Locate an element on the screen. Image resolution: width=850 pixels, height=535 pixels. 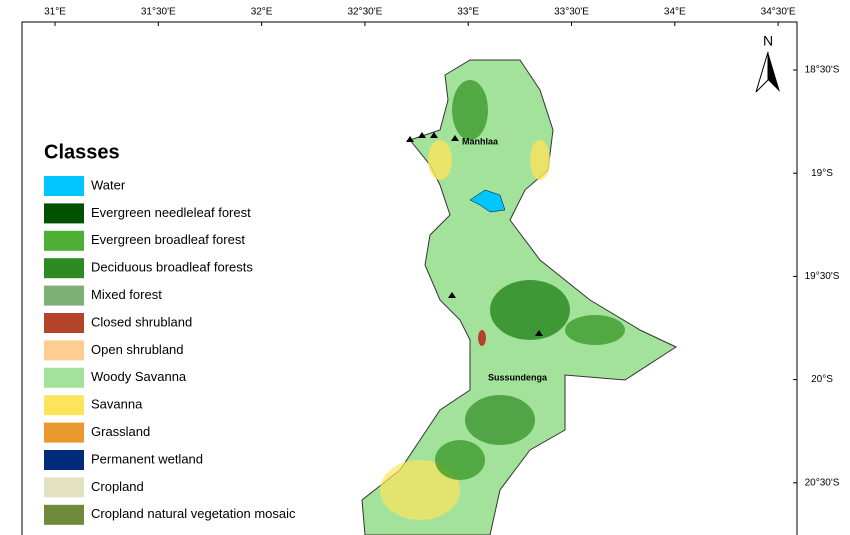
longitude-label: 31°30'E is located at coordinates (158, 12).